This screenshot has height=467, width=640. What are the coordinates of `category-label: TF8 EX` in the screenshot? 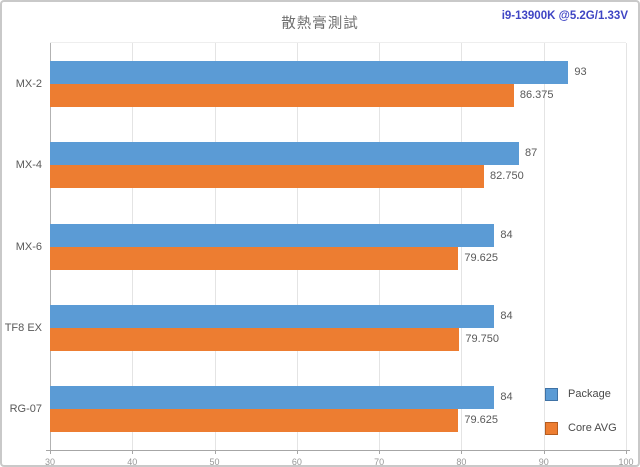 It's located at (23, 327).